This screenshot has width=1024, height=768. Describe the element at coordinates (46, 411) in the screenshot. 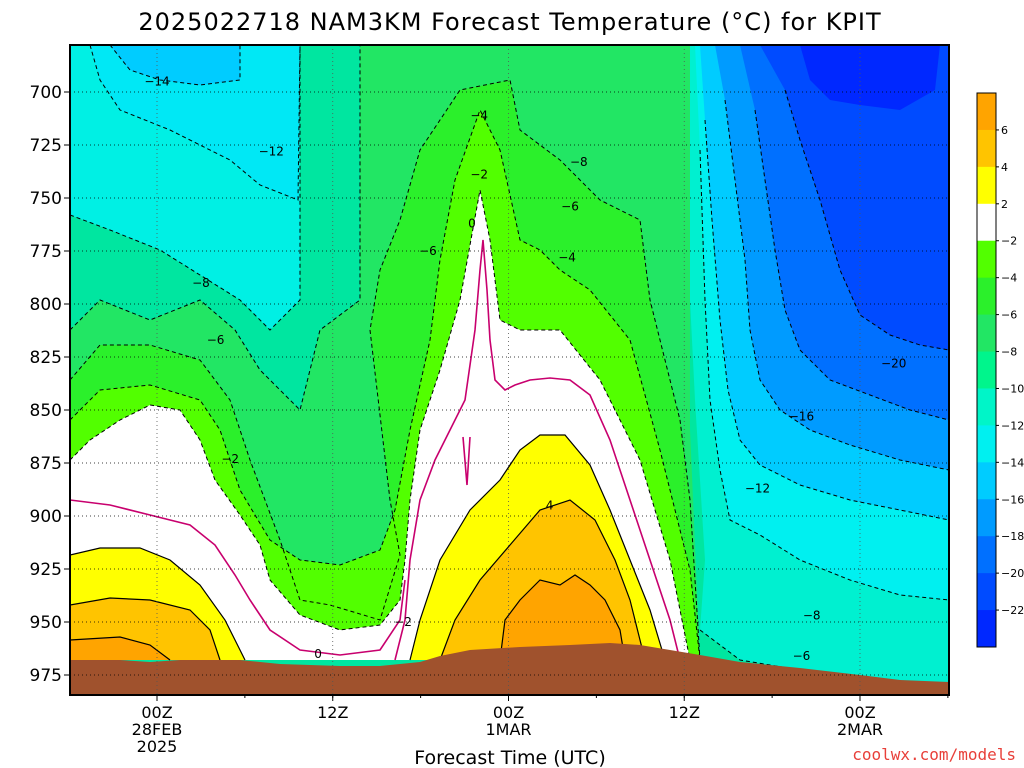

I see `y-tick-label: 850` at that location.